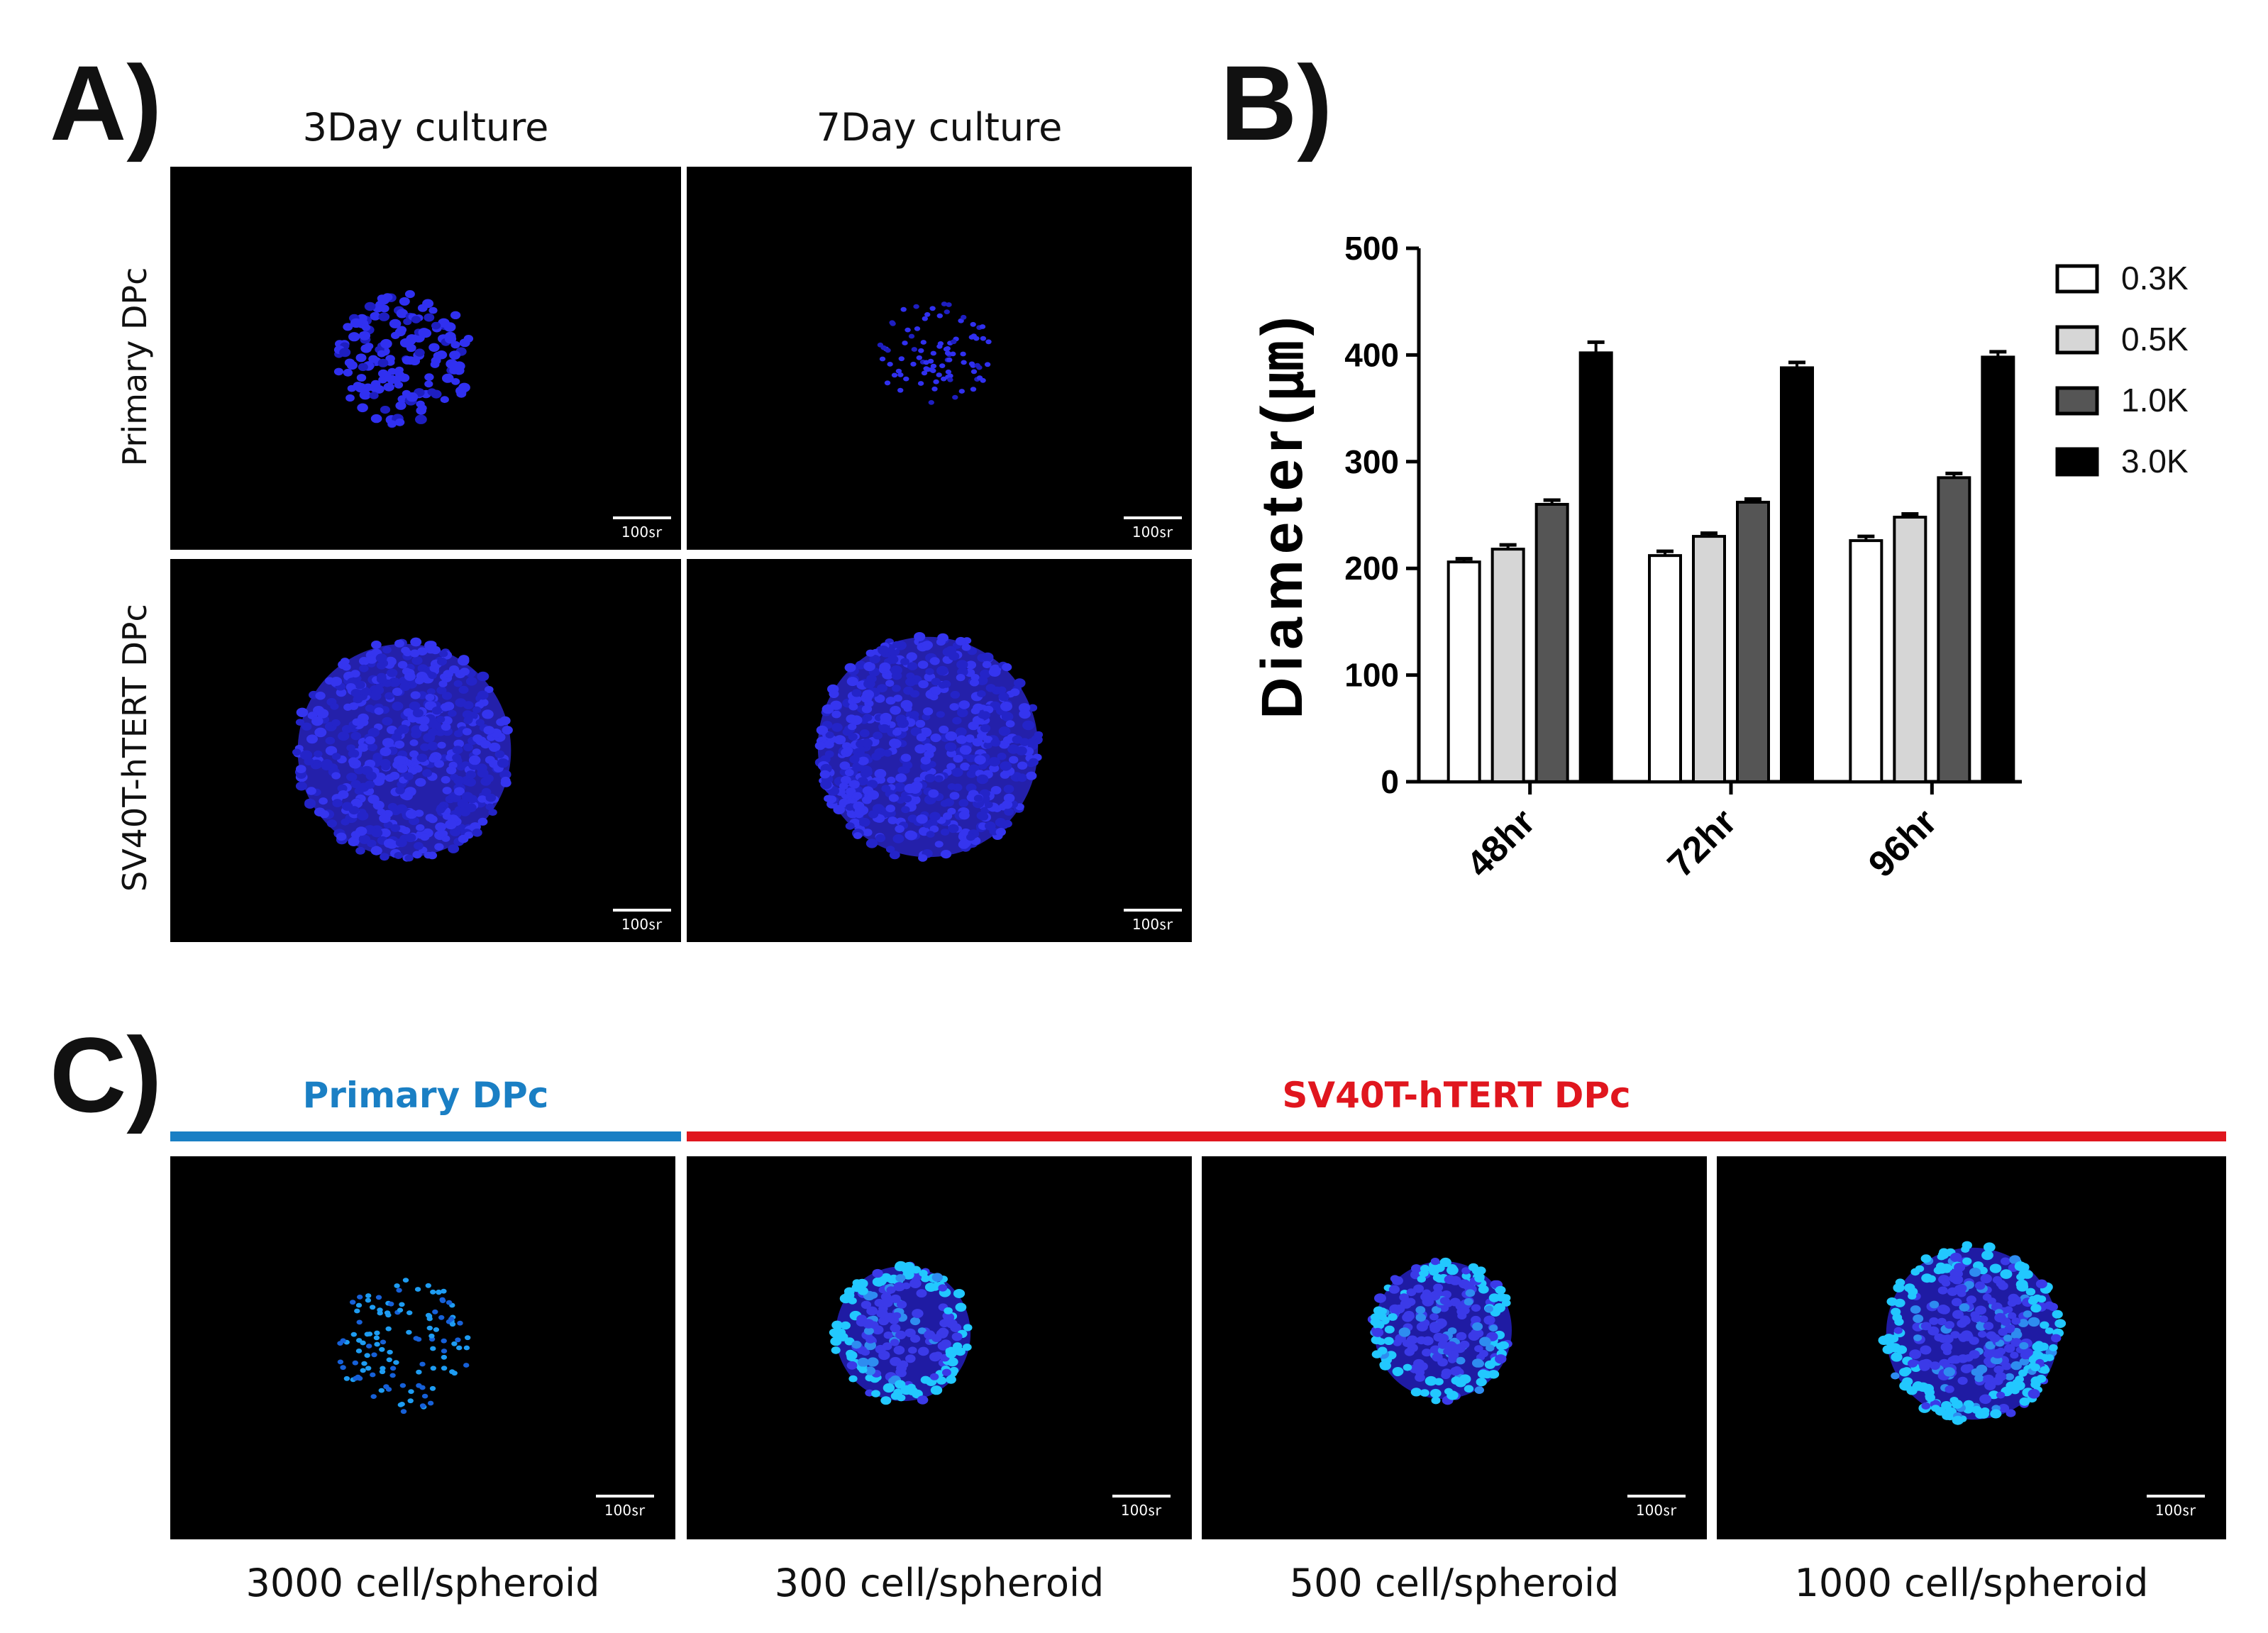 The width and height of the screenshot is (2268, 1633). What do you see at coordinates (1753, 641) in the screenshot?
I see `bar-1.0K-72hr` at bounding box center [1753, 641].